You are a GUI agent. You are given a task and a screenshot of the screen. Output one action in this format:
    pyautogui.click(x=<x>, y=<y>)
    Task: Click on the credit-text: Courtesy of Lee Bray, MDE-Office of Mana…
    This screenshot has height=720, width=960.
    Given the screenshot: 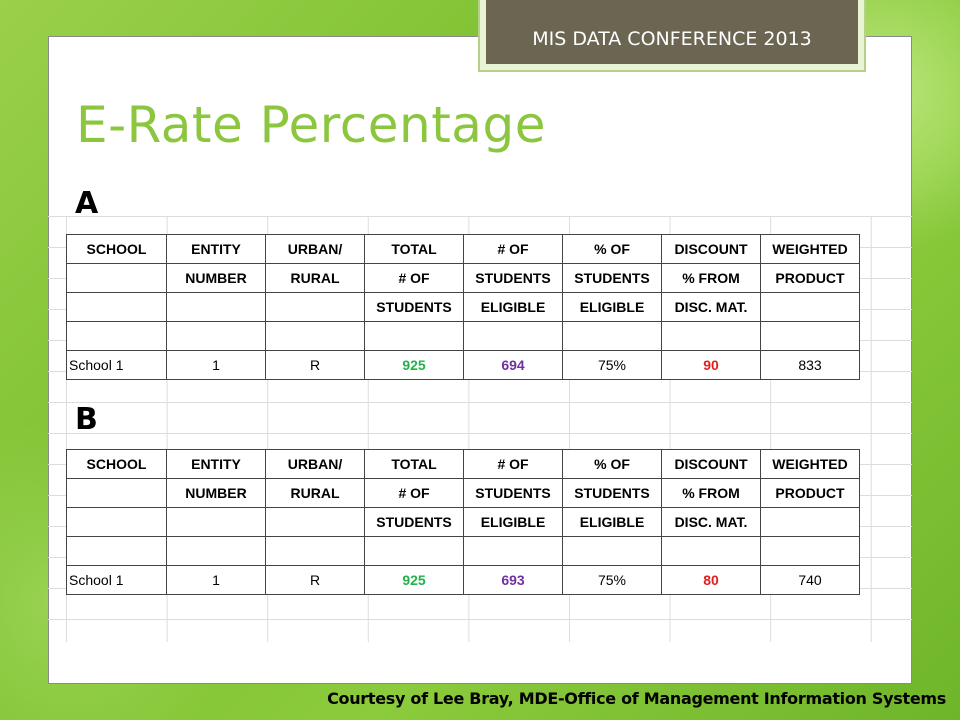 What is the action you would take?
    pyautogui.click(x=636, y=698)
    